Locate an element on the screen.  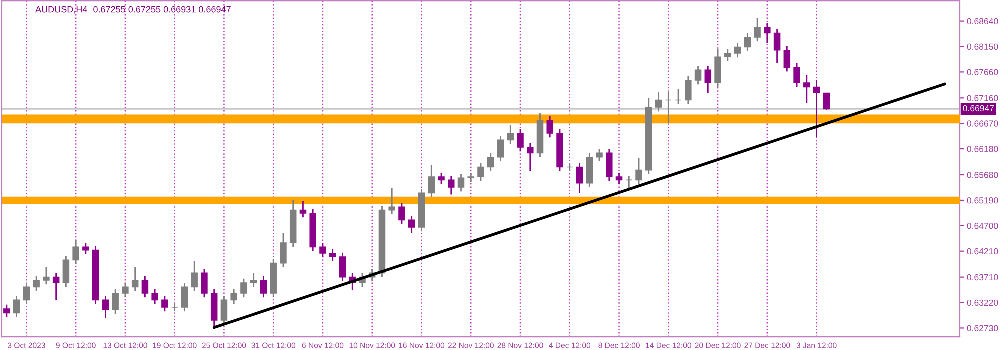
y-tick-label: 0.65680 is located at coordinates (982, 175).